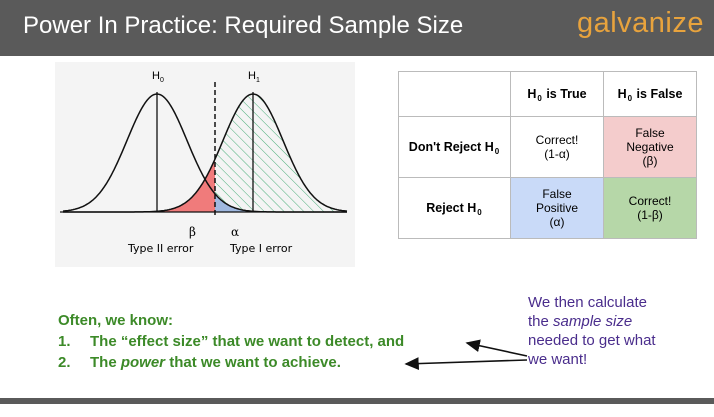 The width and height of the screenshot is (714, 417). I want to click on type-two-error-label: Type II error, so click(160, 248).